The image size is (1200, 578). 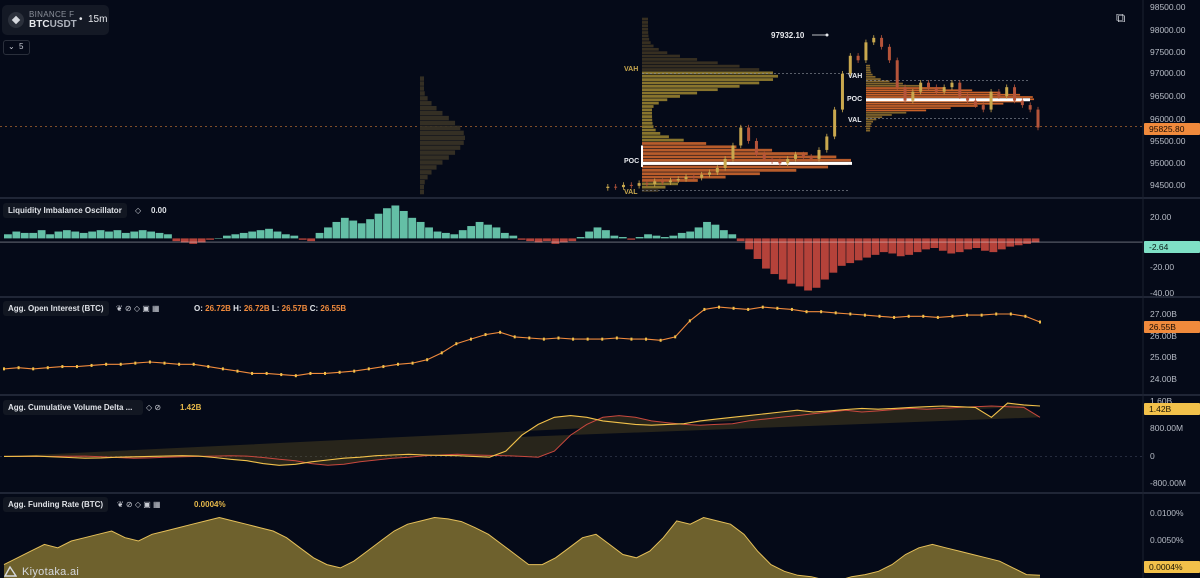 What do you see at coordinates (855, 76) in the screenshot?
I see `vah-label-2: VAH` at bounding box center [855, 76].